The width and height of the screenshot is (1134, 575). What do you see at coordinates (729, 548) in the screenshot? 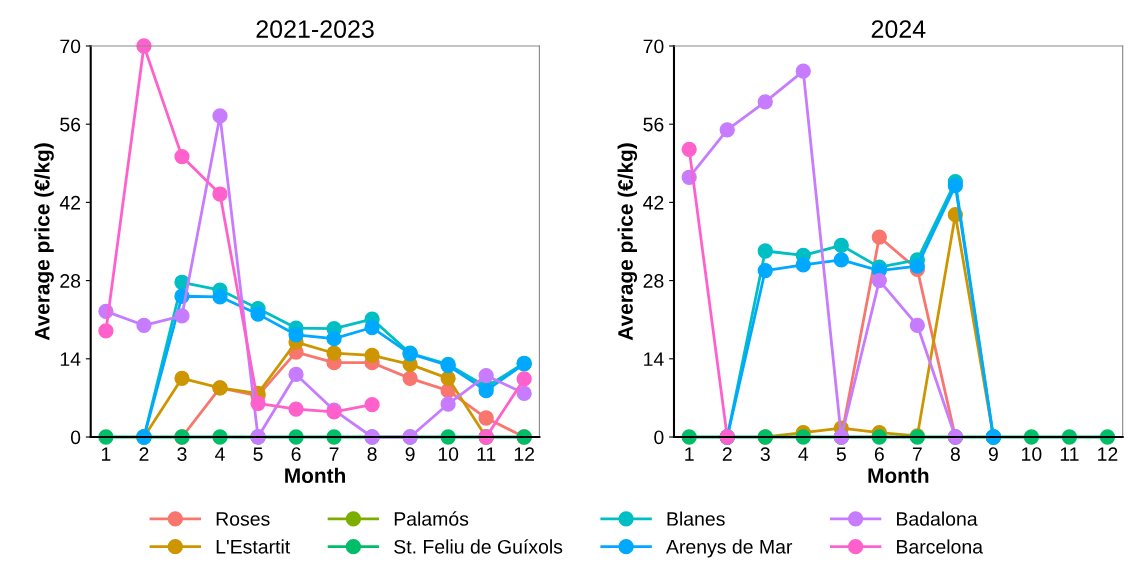
I see `legend-label: Arenys de Mar` at bounding box center [729, 548].